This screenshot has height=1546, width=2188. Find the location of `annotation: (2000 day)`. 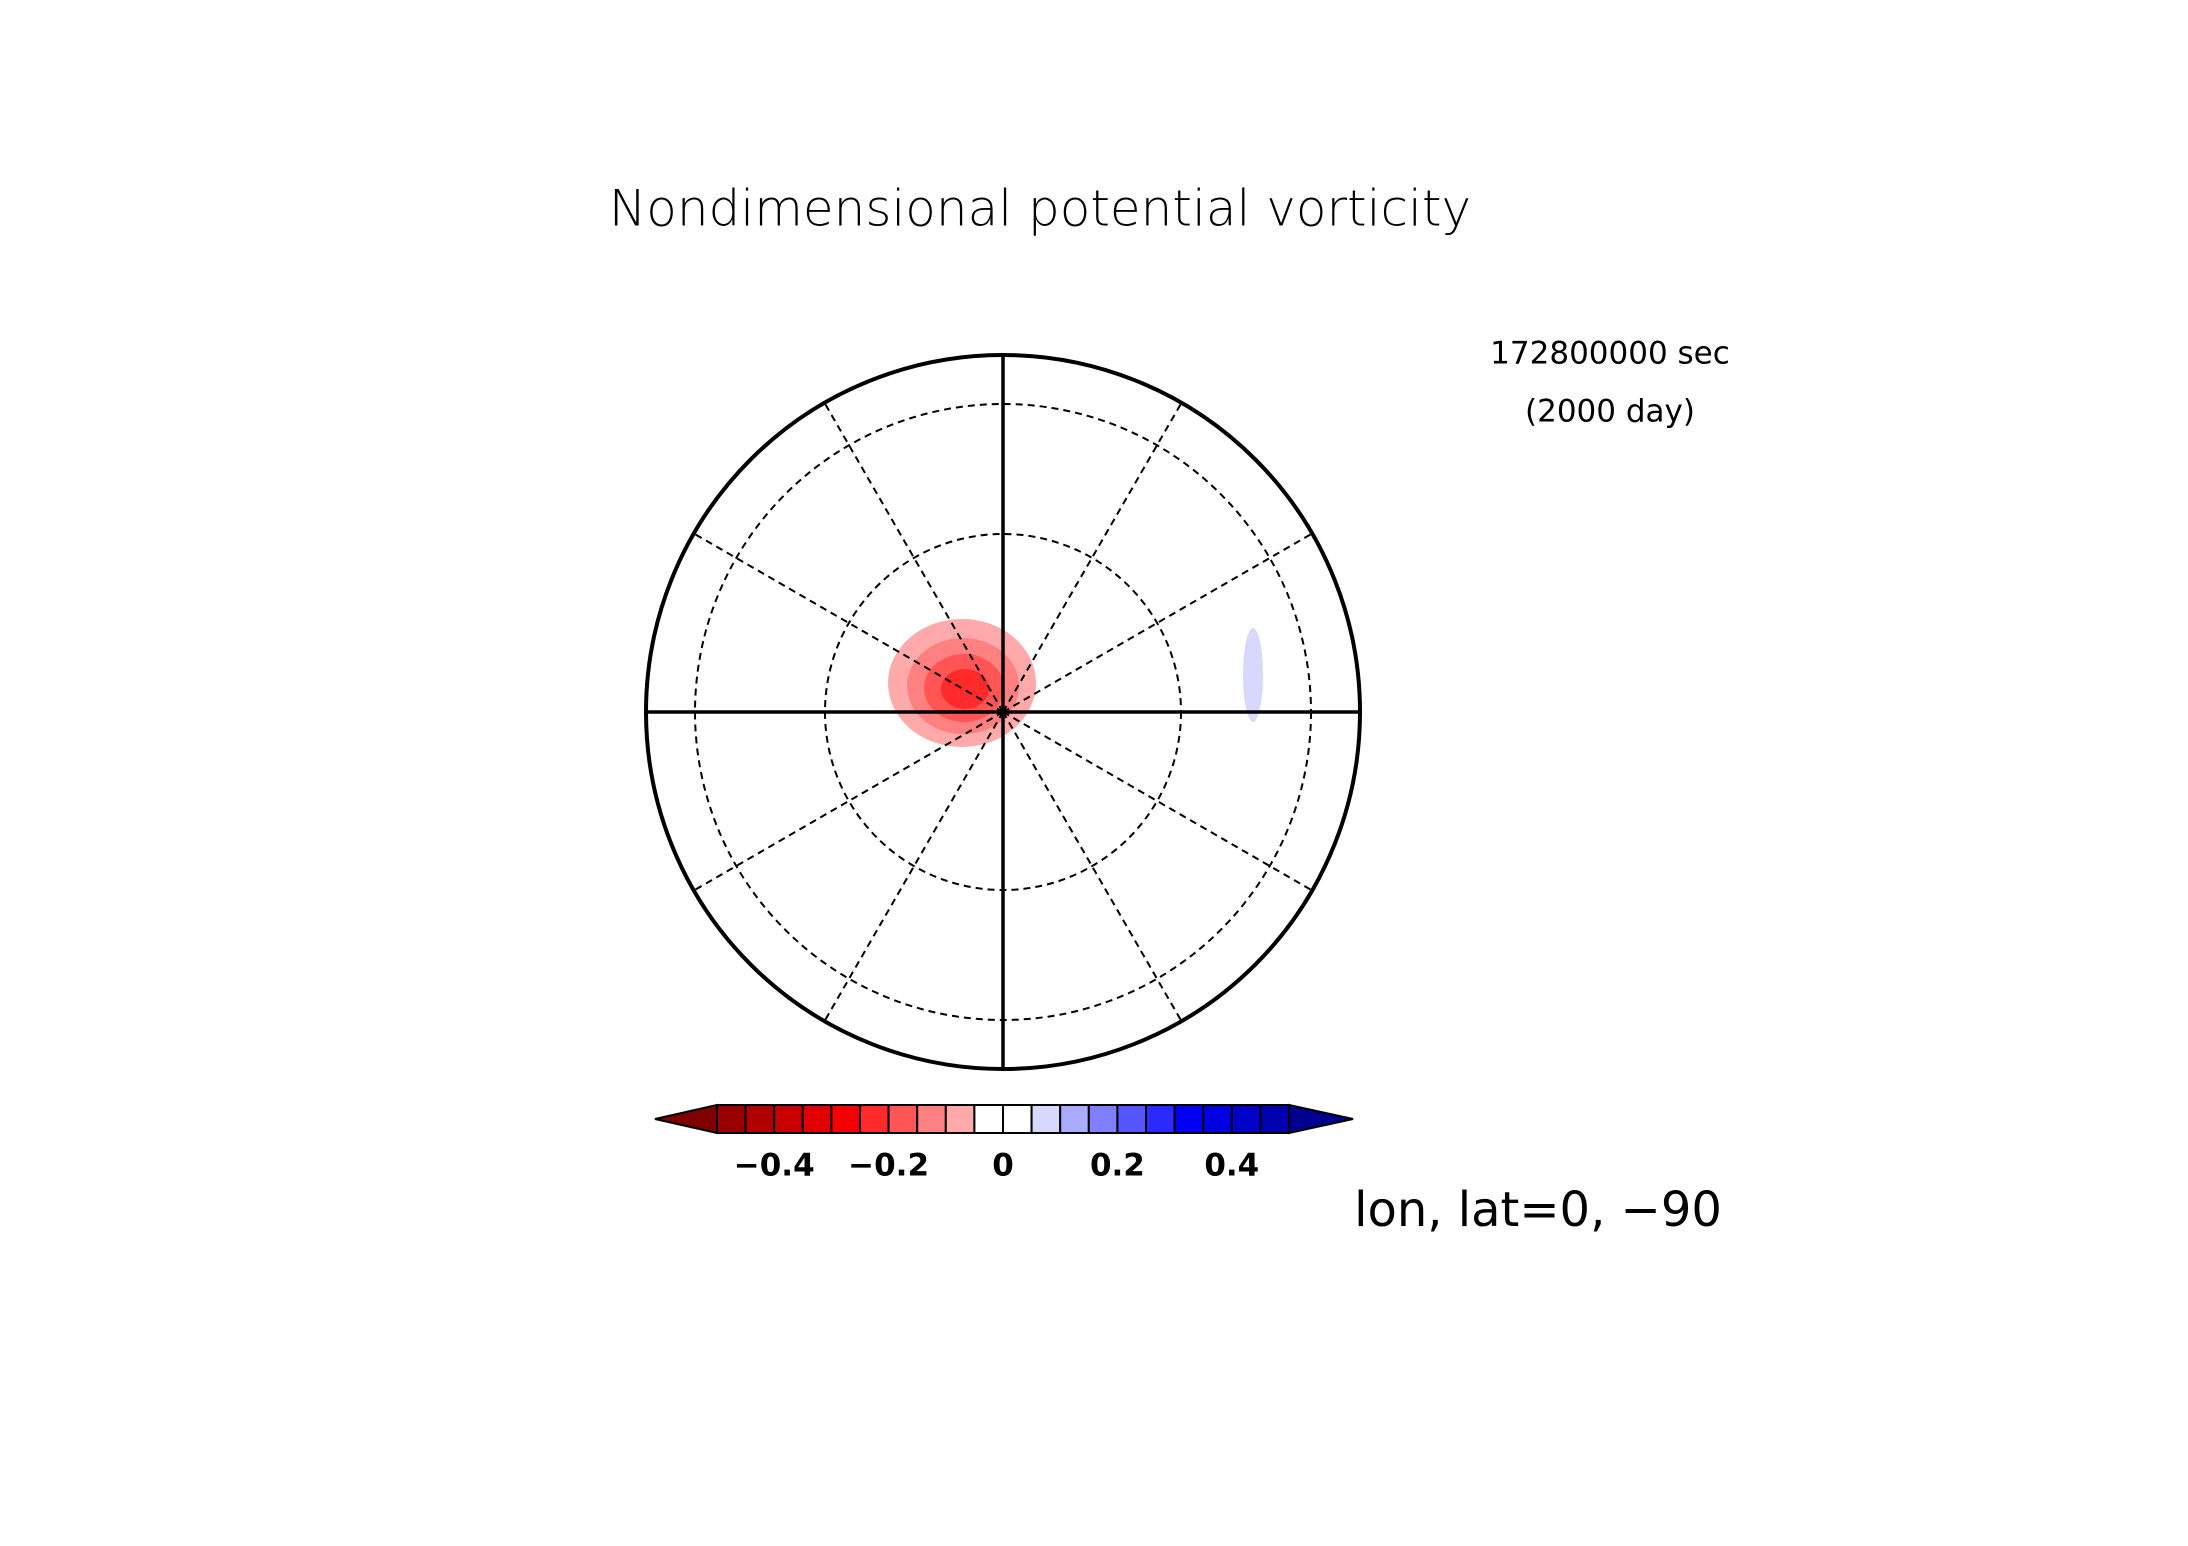

annotation: (2000 day) is located at coordinates (1610, 412).